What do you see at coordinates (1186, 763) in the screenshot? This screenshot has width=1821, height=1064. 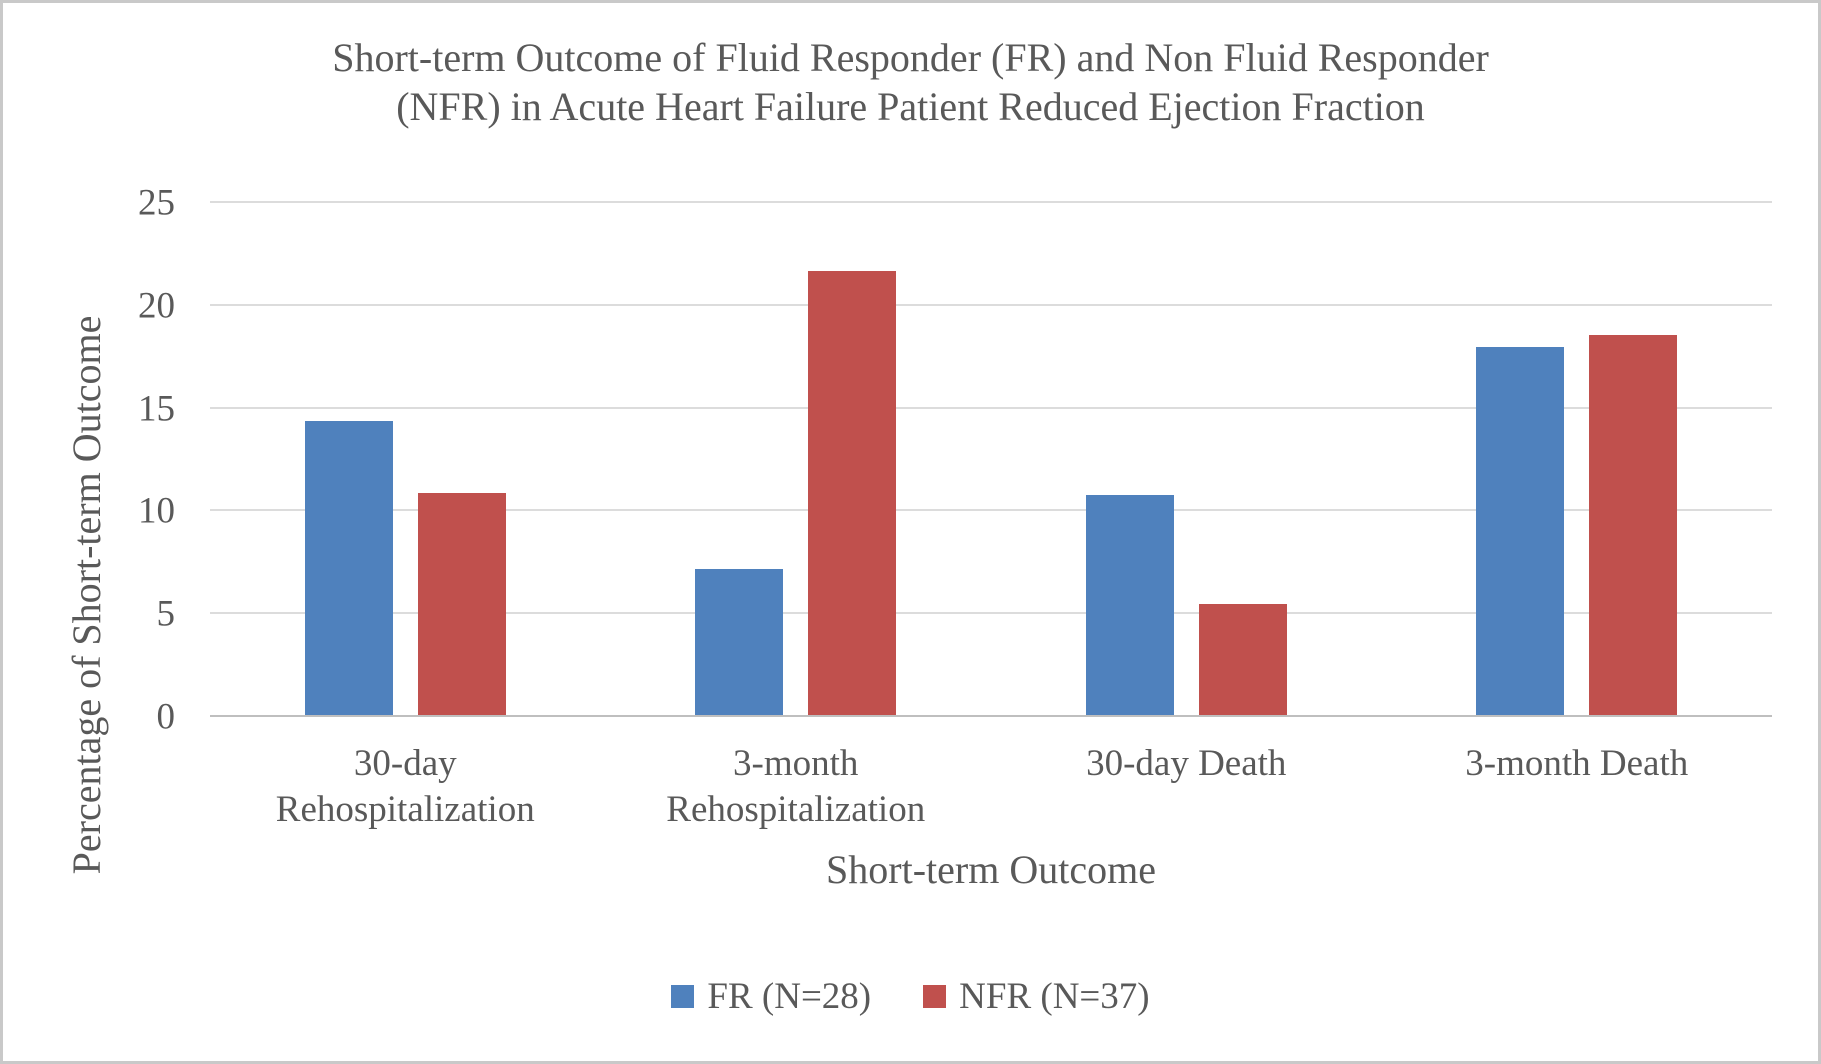 I see `category-label: 30-day Death` at bounding box center [1186, 763].